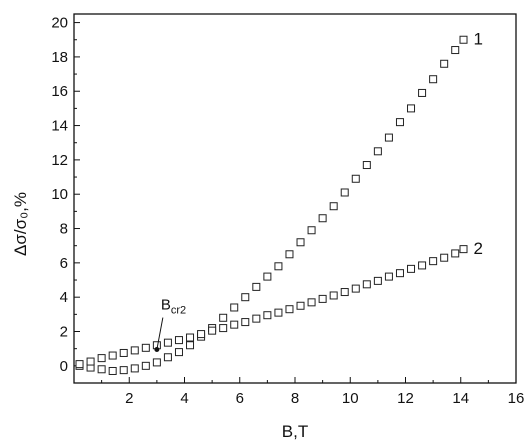 This screenshot has height=448, width=528. I want to click on x-tick-label: 12, so click(405, 398).